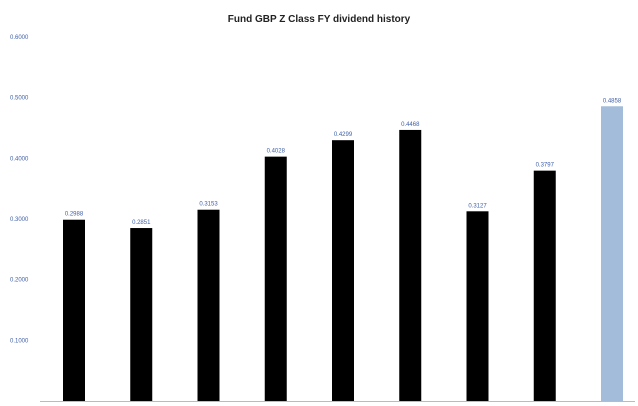 The height and width of the screenshot is (406, 638). What do you see at coordinates (74, 215) in the screenshot?
I see `bar-value-label: 0.2988` at bounding box center [74, 215].